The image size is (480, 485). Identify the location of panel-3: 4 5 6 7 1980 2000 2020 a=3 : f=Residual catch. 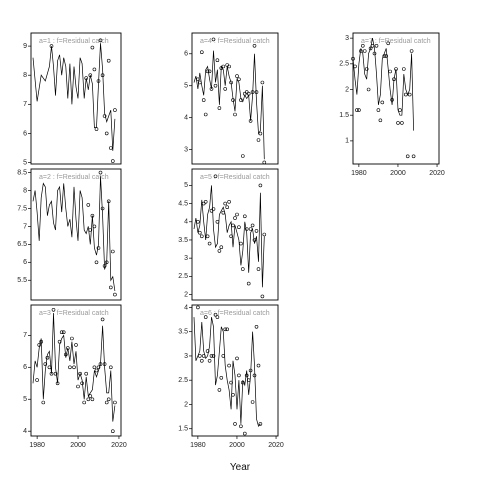
(75, 376).